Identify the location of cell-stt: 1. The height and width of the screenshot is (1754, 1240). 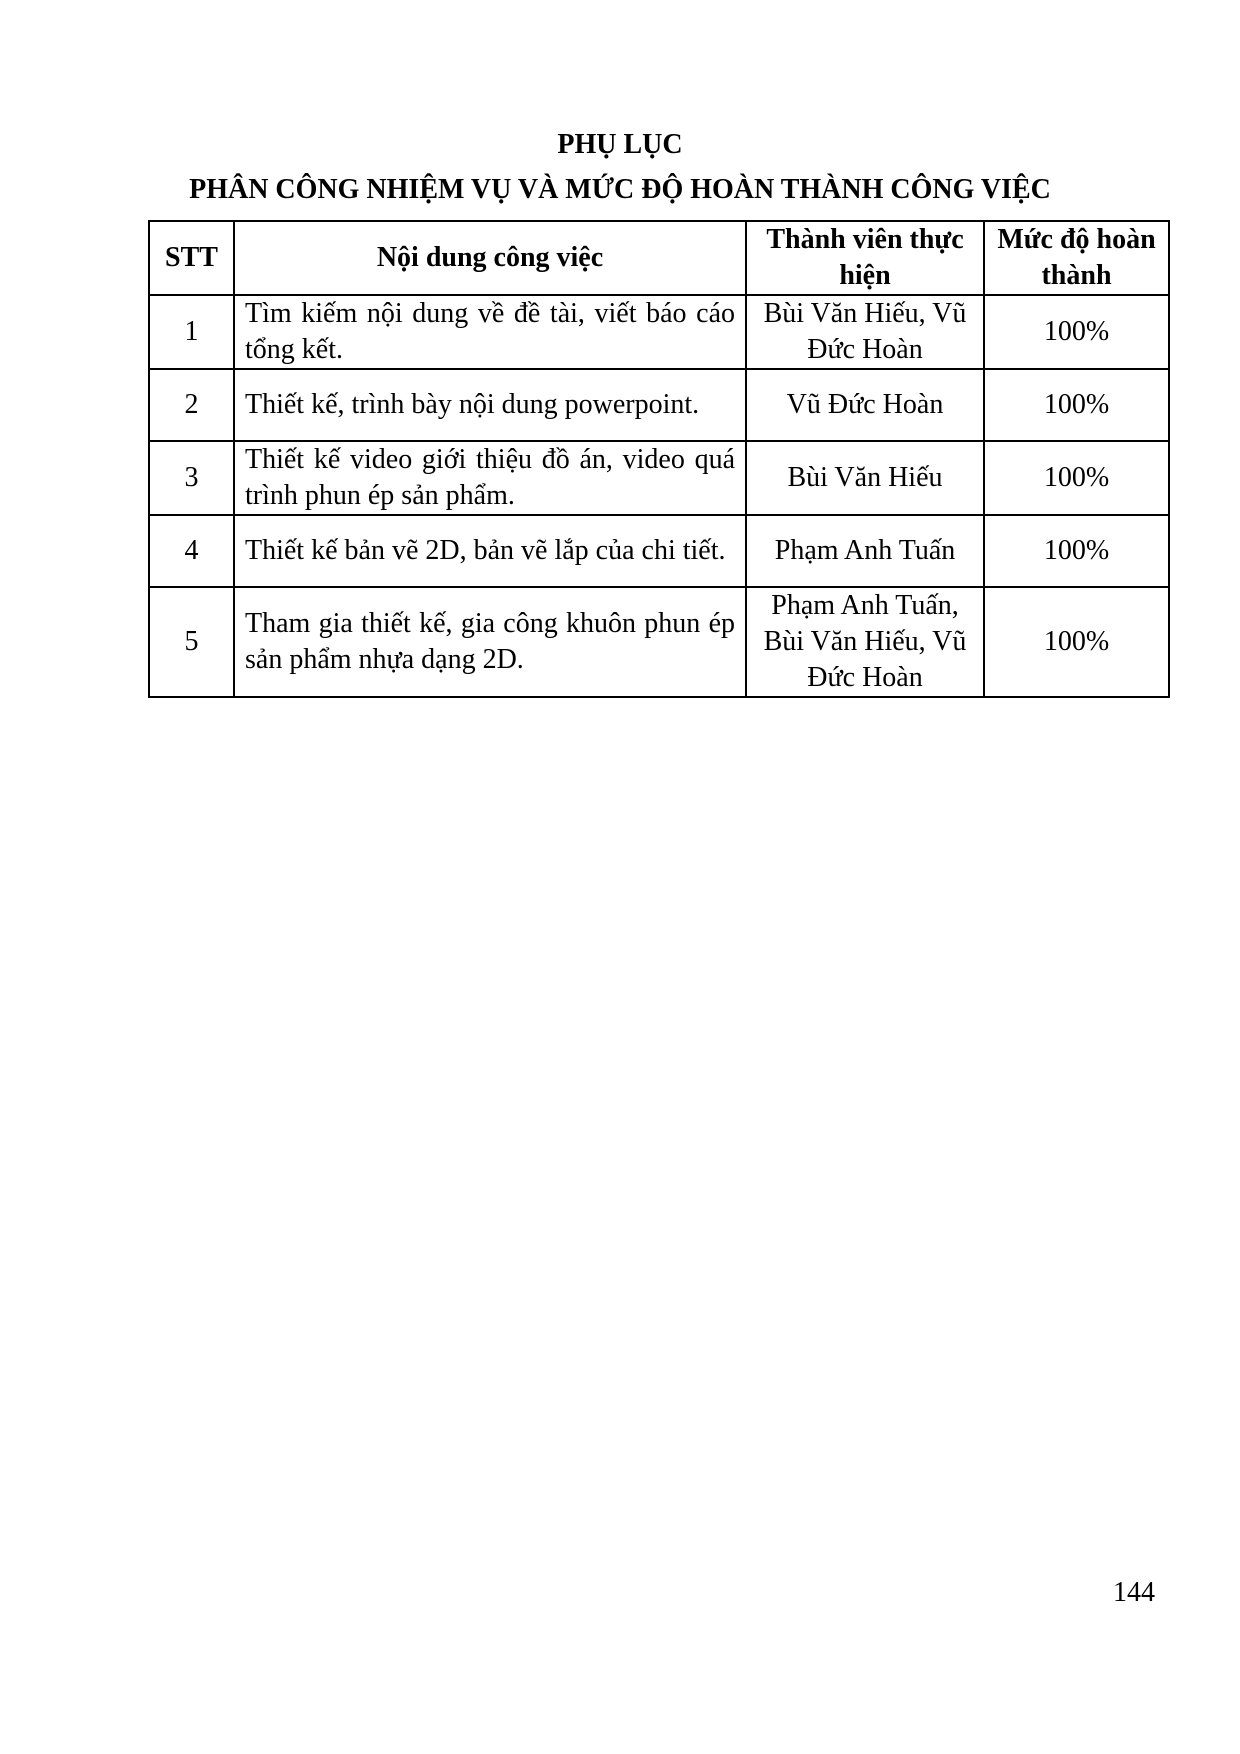
(191, 332).